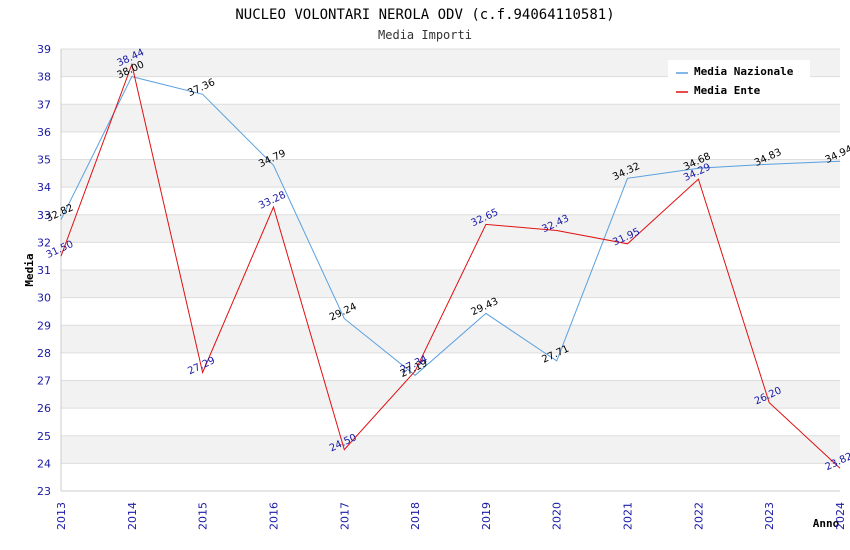 The width and height of the screenshot is (850, 550). I want to click on y-tick-label: 28, so click(44, 353).